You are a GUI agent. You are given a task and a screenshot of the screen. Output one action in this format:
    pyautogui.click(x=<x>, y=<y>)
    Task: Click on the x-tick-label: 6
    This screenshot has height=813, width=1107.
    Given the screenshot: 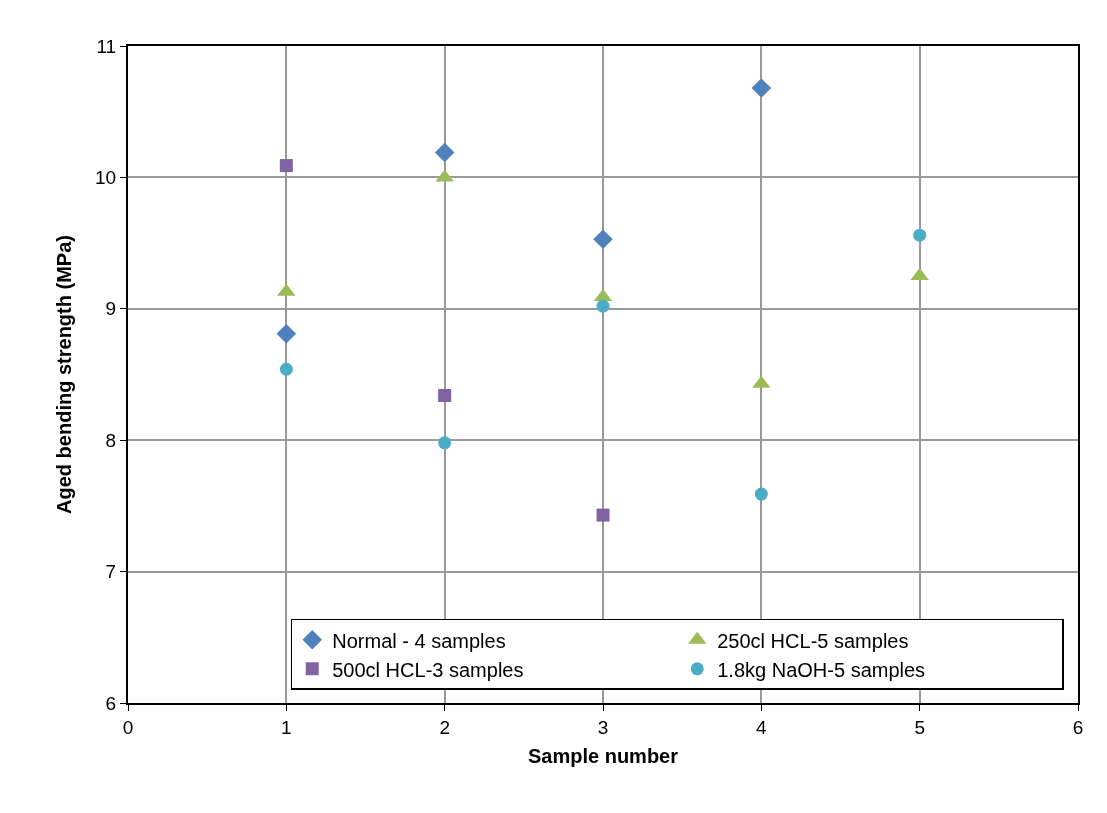 What is the action you would take?
    pyautogui.click(x=1078, y=727)
    